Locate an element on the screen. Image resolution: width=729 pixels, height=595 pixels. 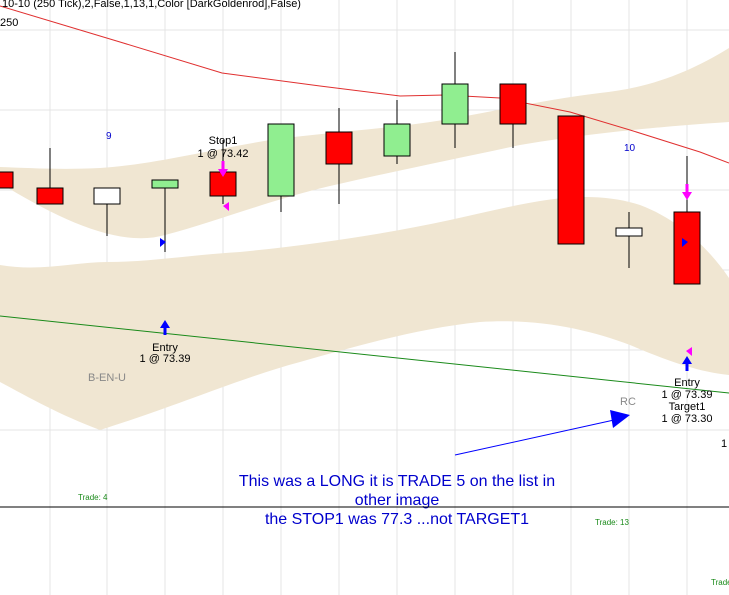
entry2-tick is located at coordinates (685, 242).